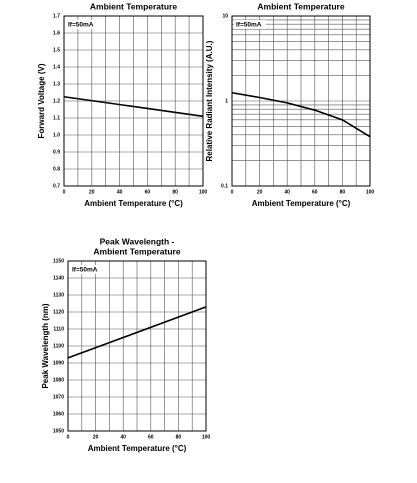  Describe the element at coordinates (58, 329) in the screenshot. I see `y-tick-label: 1110` at that location.